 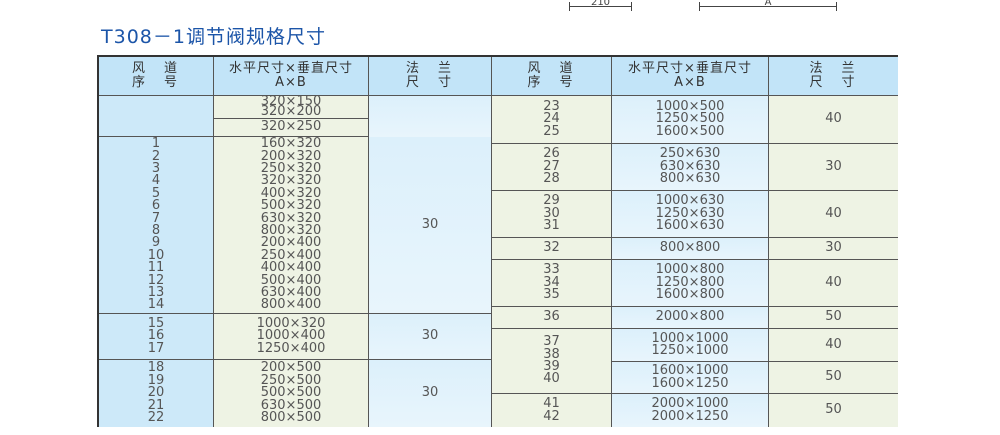 I want to click on dimension-line-210: 210, so click(x=600, y=5).